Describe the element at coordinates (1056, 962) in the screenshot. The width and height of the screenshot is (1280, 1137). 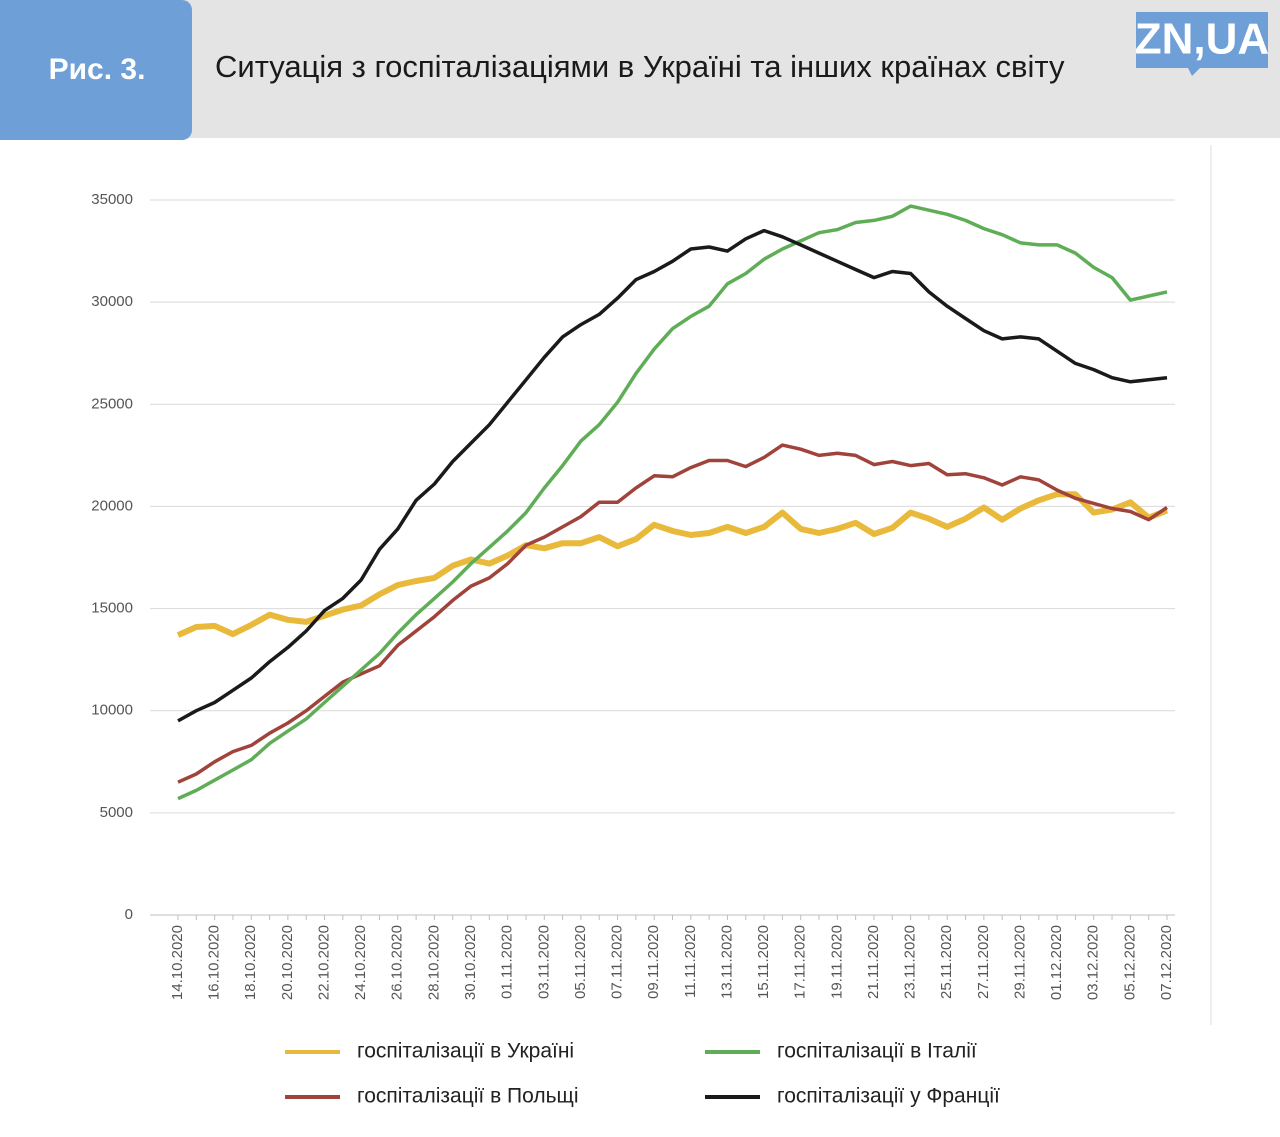
I see `x-tick-label: 01.12.2020` at that location.